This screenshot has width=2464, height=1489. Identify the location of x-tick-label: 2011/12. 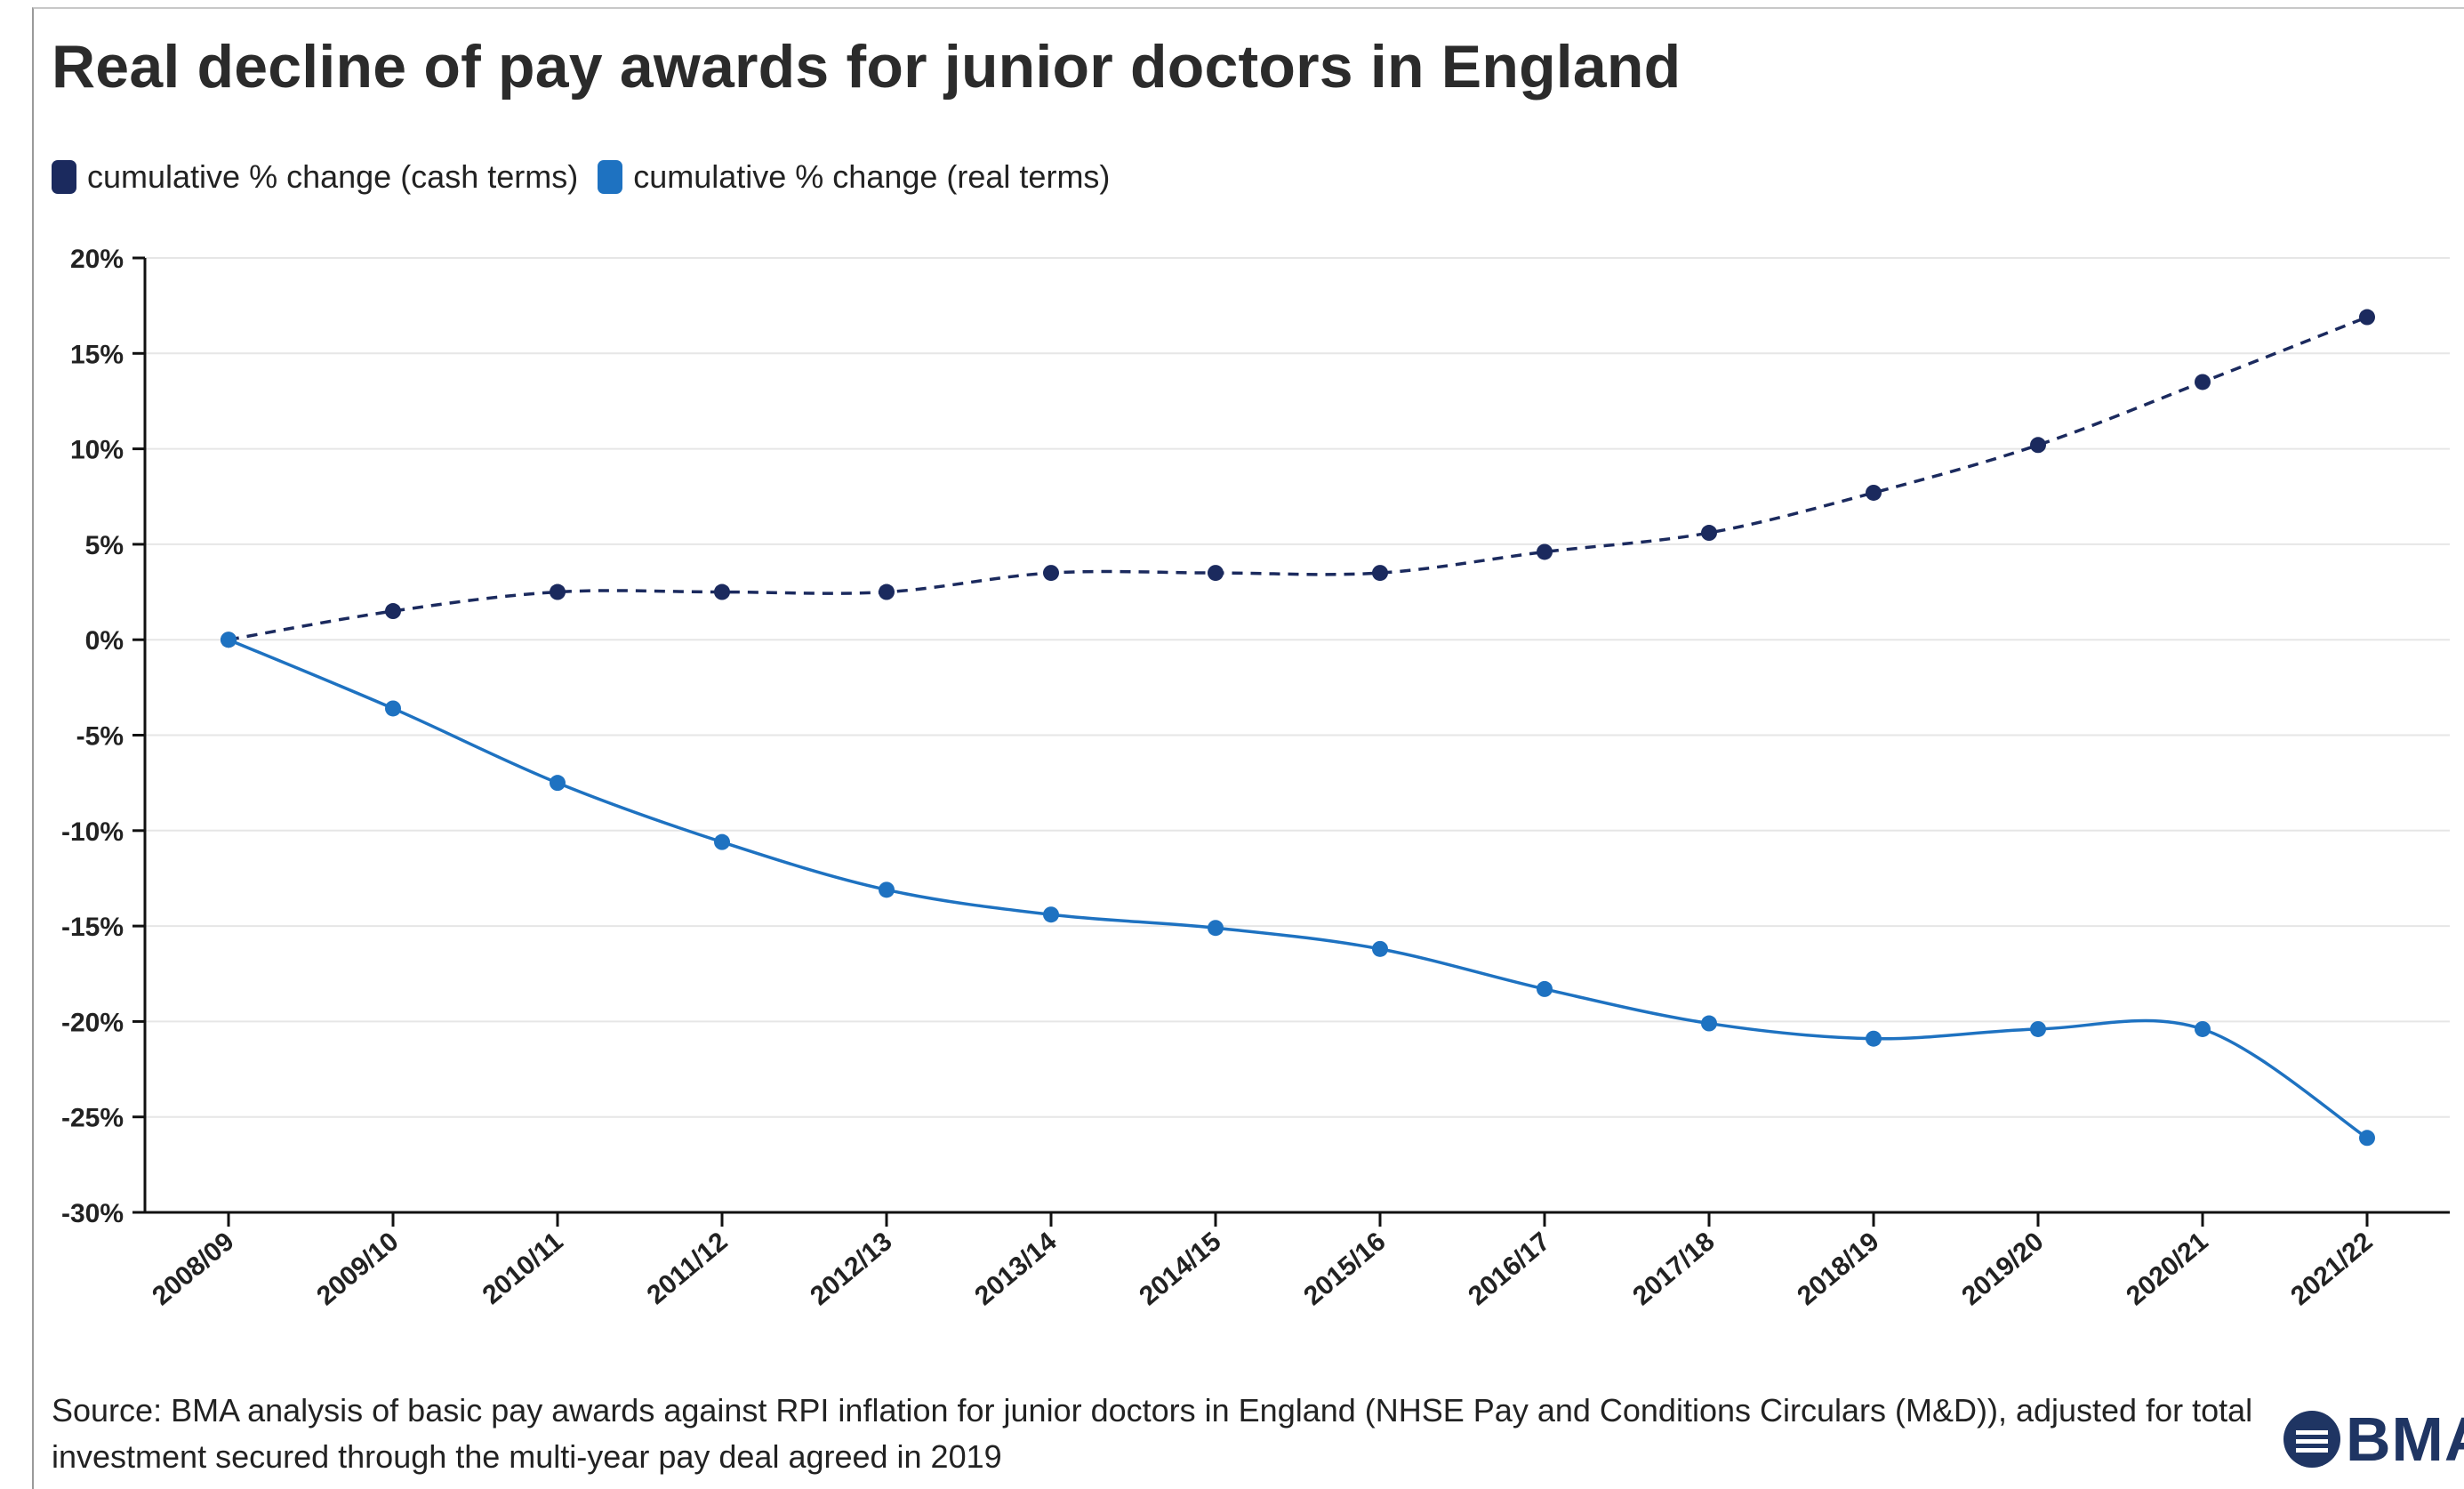
(687, 1268).